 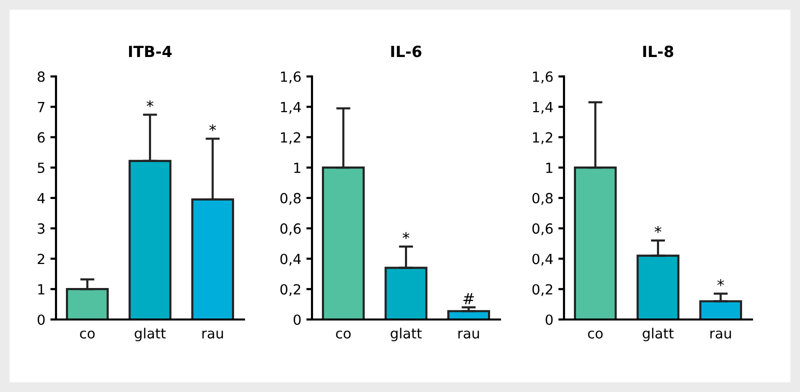 What do you see at coordinates (41, 168) in the screenshot?
I see `y-tick-label: 5` at bounding box center [41, 168].